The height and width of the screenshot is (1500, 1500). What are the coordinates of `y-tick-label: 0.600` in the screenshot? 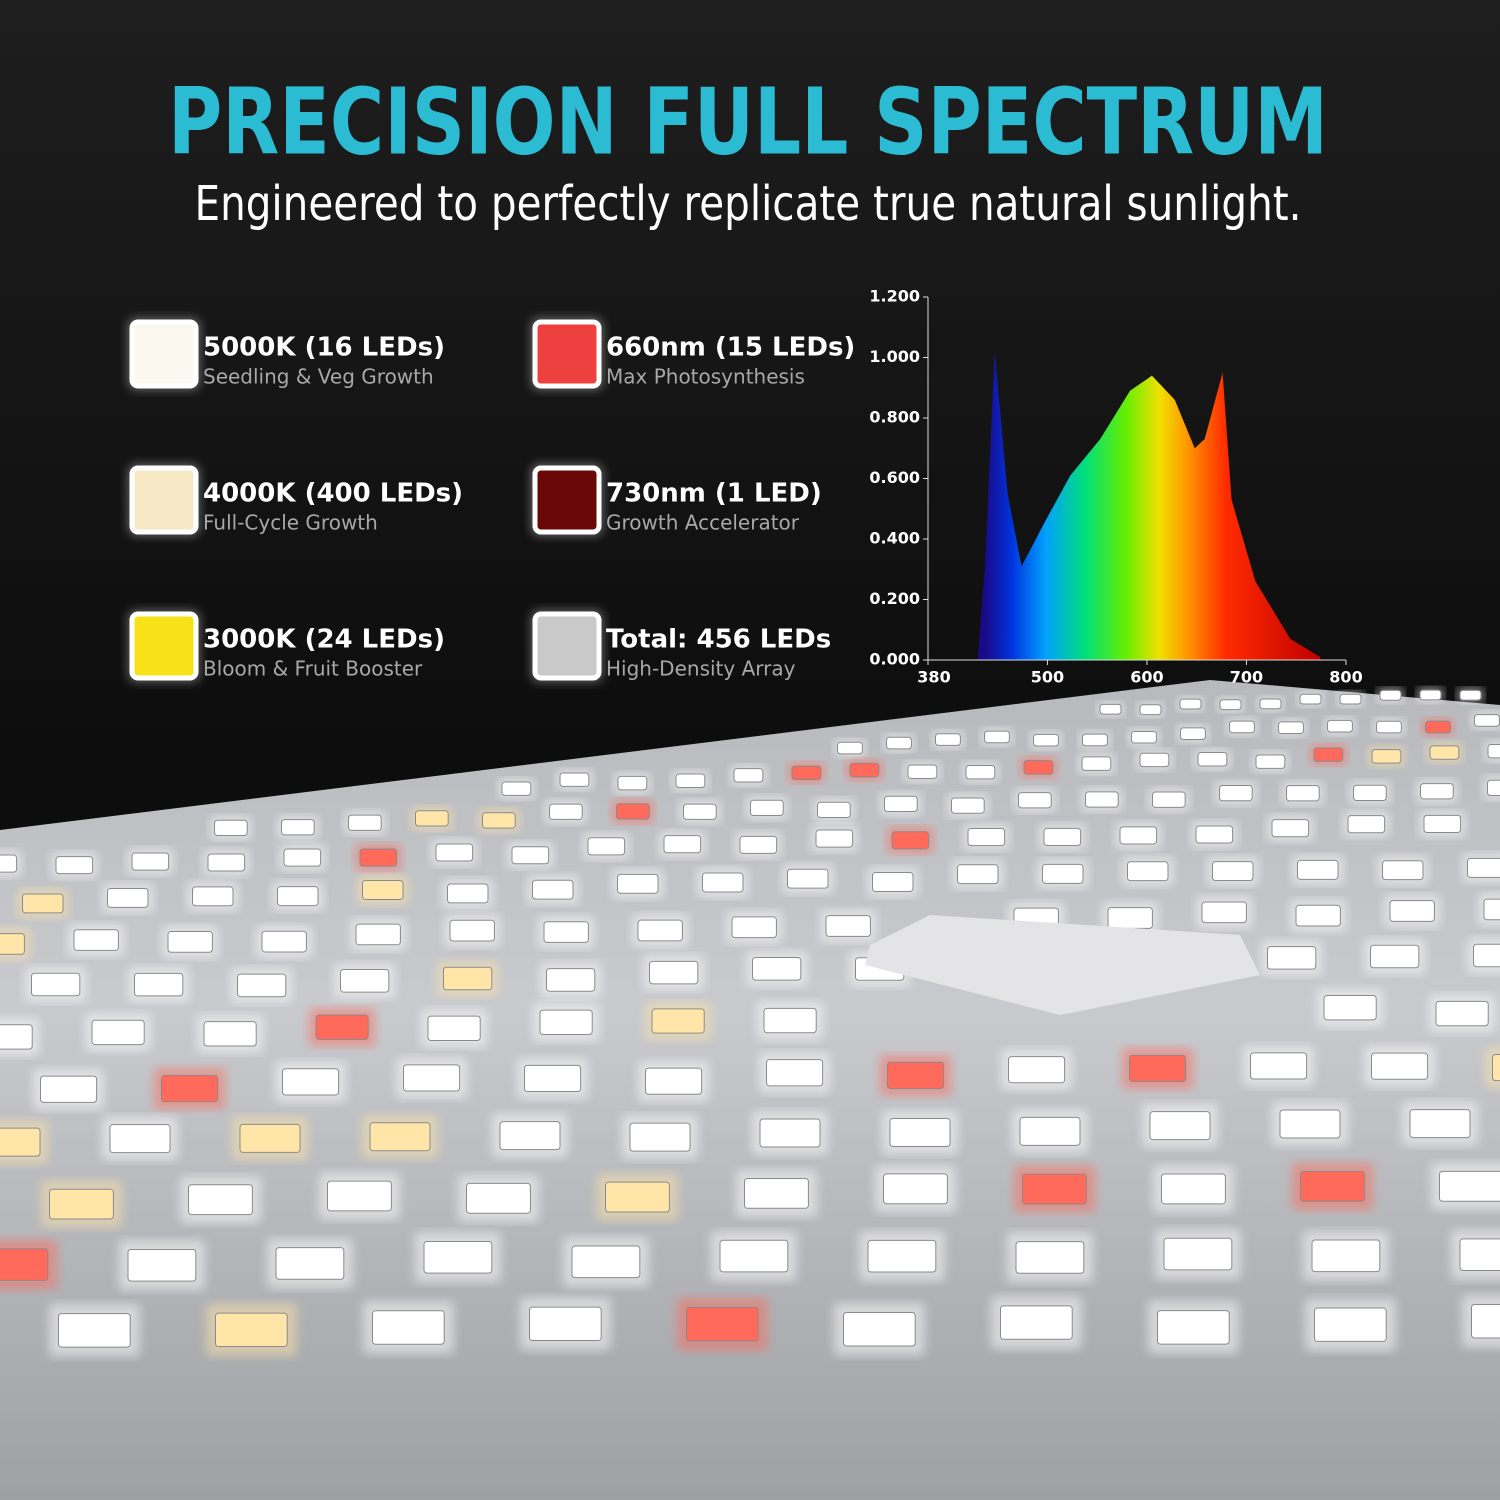 It's located at (894, 477).